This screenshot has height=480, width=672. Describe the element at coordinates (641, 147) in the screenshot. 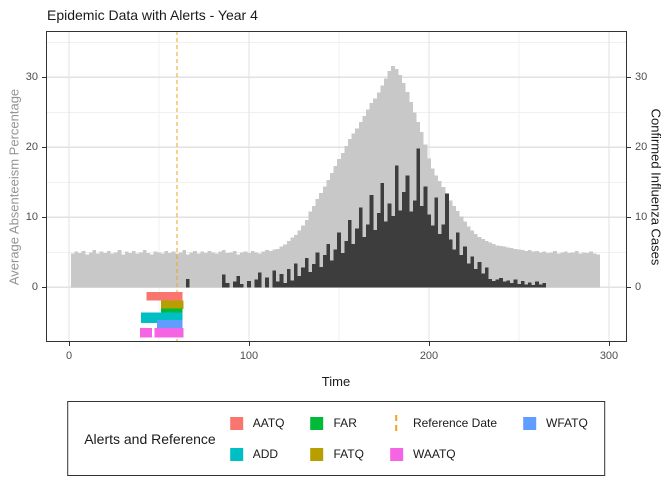

I see `y-right-tick-label: 20` at that location.